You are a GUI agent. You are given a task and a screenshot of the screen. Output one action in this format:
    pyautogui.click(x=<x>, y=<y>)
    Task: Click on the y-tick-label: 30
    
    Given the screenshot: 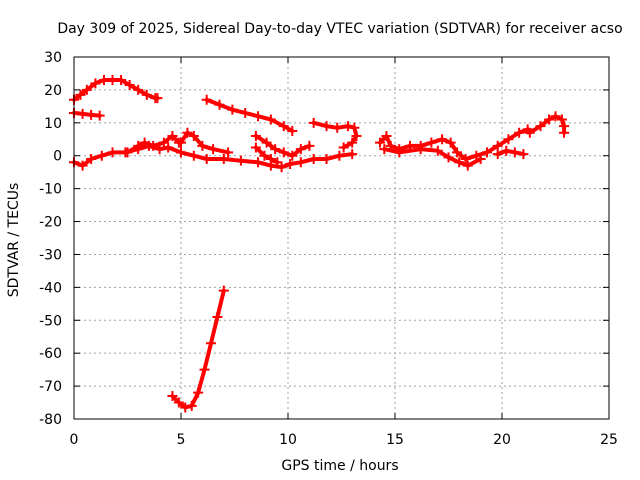 What is the action you would take?
    pyautogui.click(x=53, y=58)
    